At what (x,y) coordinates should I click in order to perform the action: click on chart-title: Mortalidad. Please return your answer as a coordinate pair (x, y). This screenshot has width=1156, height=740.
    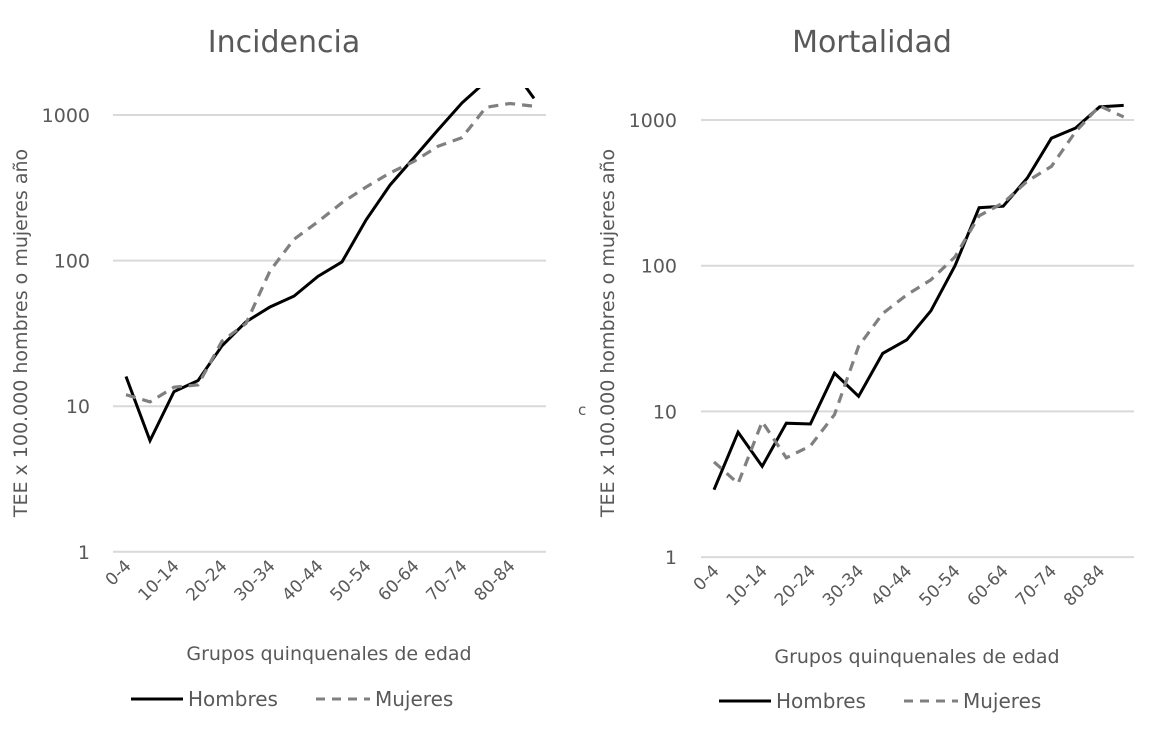
    Looking at the image, I should click on (872, 42).